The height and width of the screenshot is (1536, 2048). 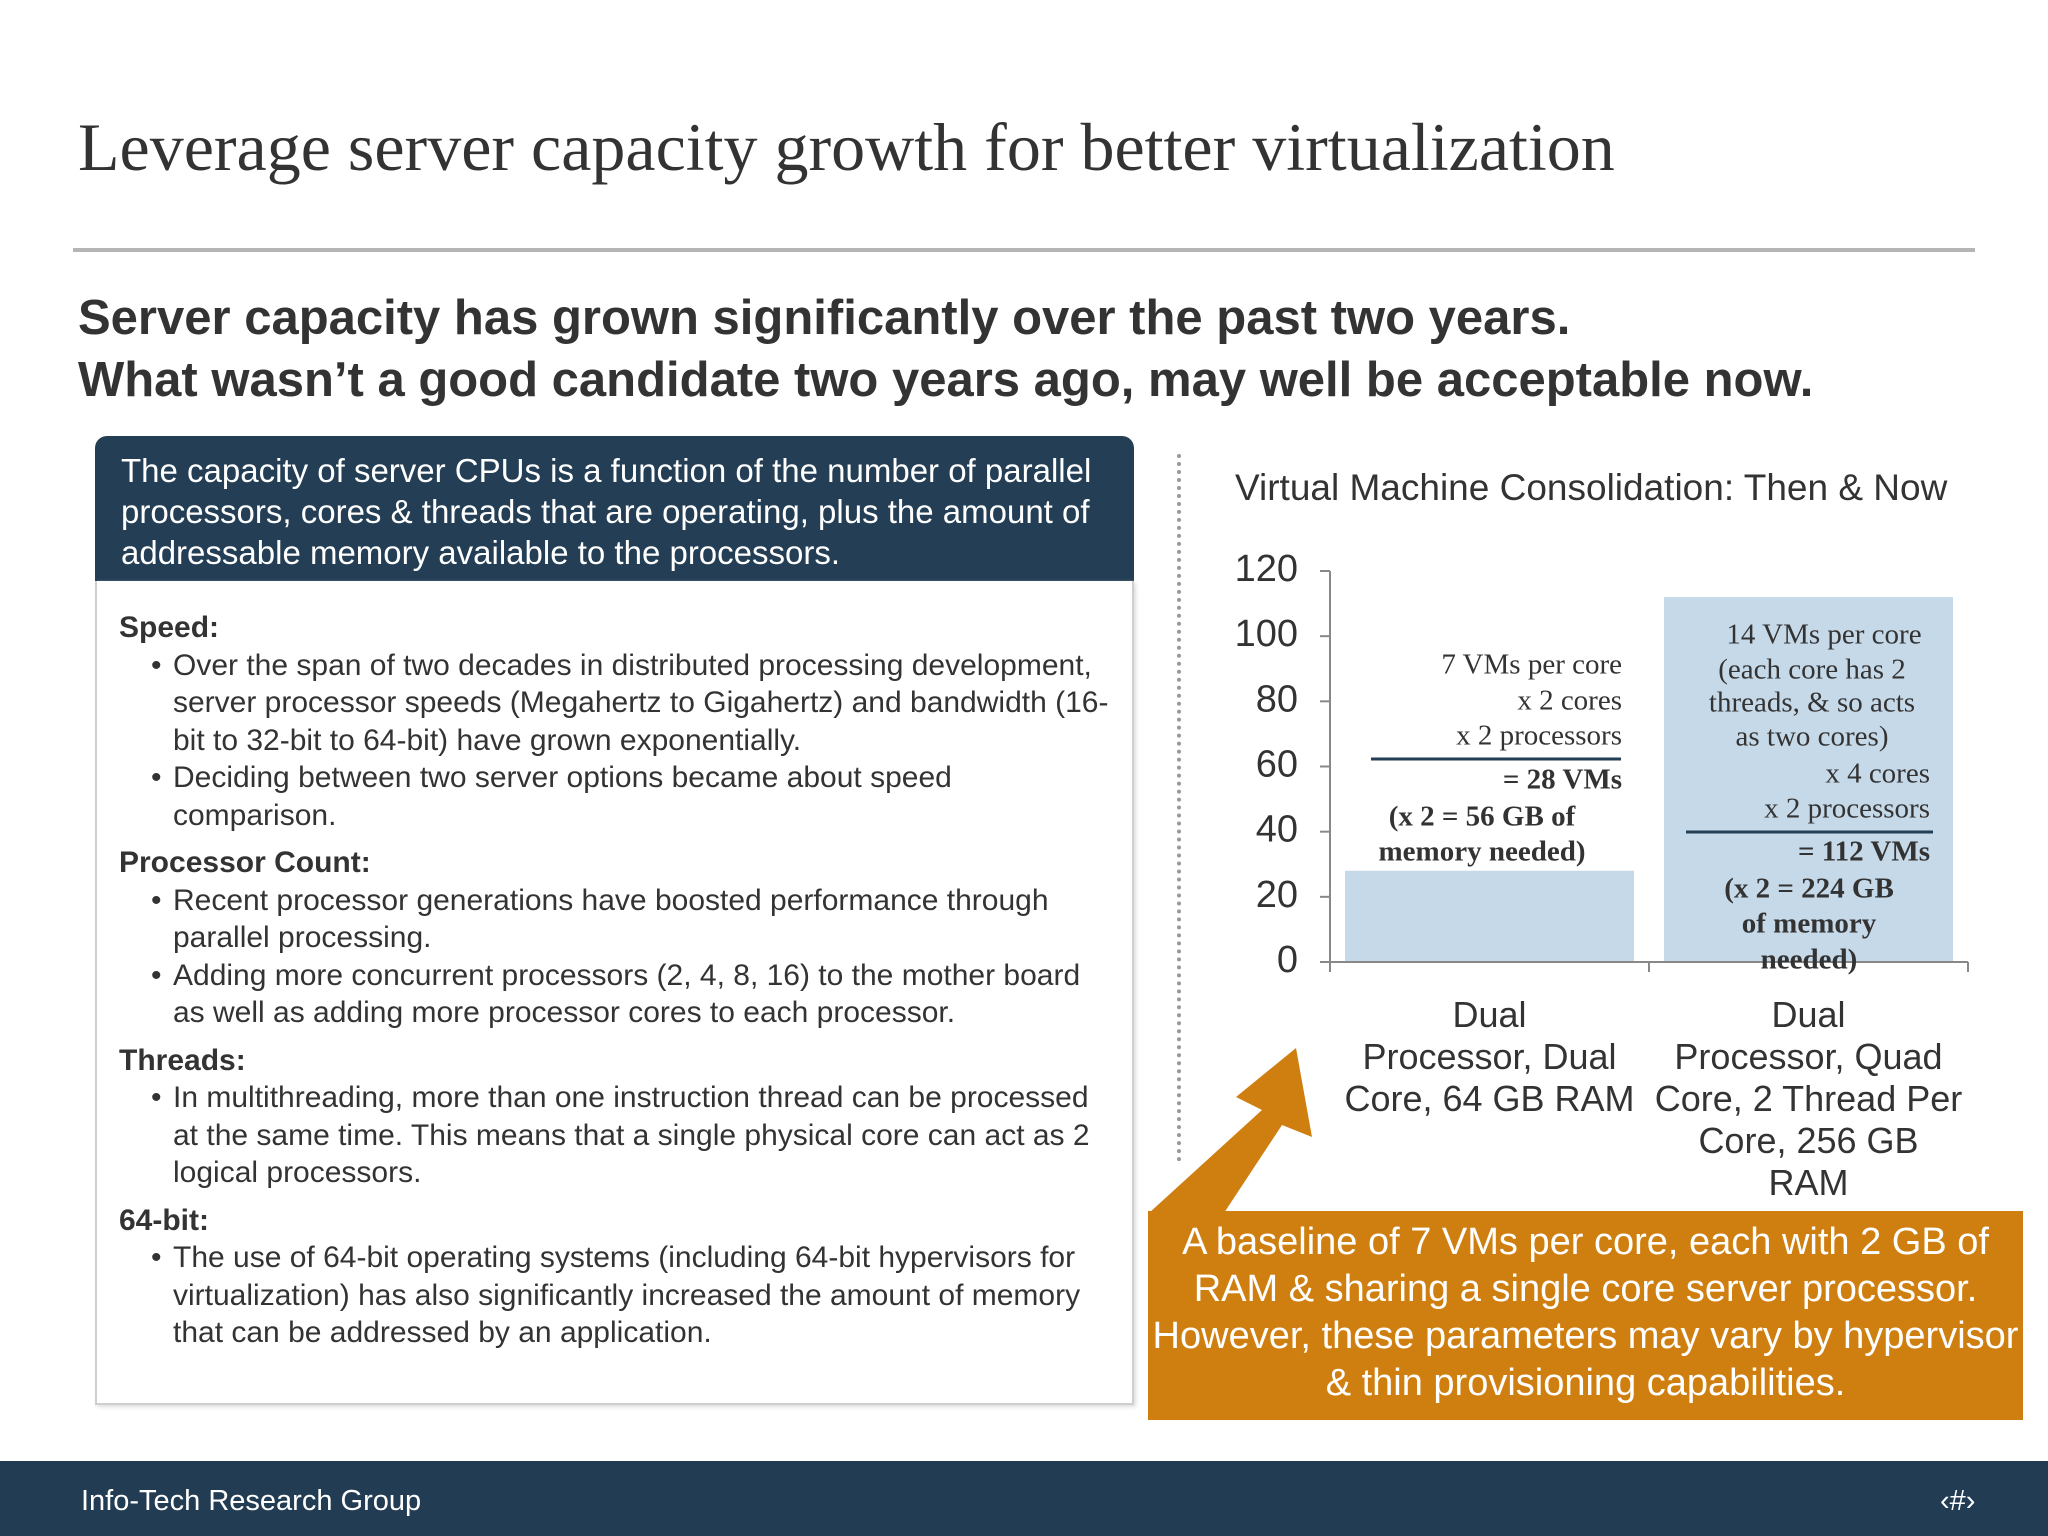 I want to click on y-tick-label: 80, so click(x=1277, y=699).